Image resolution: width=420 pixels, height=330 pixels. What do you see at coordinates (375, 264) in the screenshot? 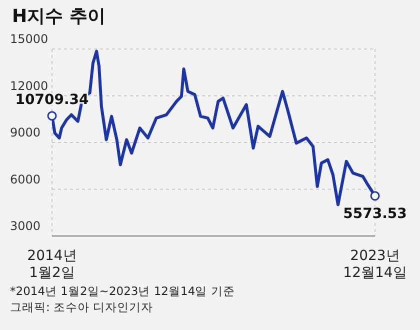
I see `x-tick-label: 2023년 12월14일` at bounding box center [375, 264].